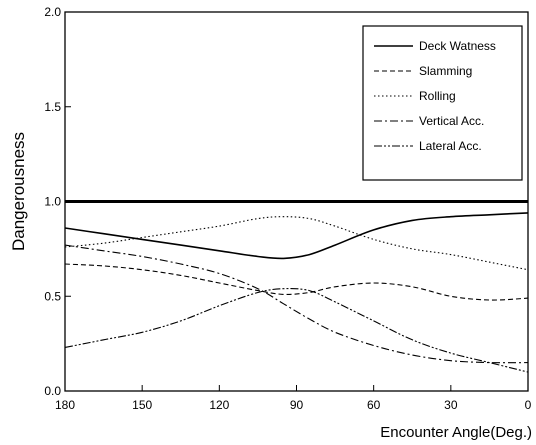  What do you see at coordinates (52, 12) in the screenshot?
I see `y-tick-label: 2.0` at bounding box center [52, 12].